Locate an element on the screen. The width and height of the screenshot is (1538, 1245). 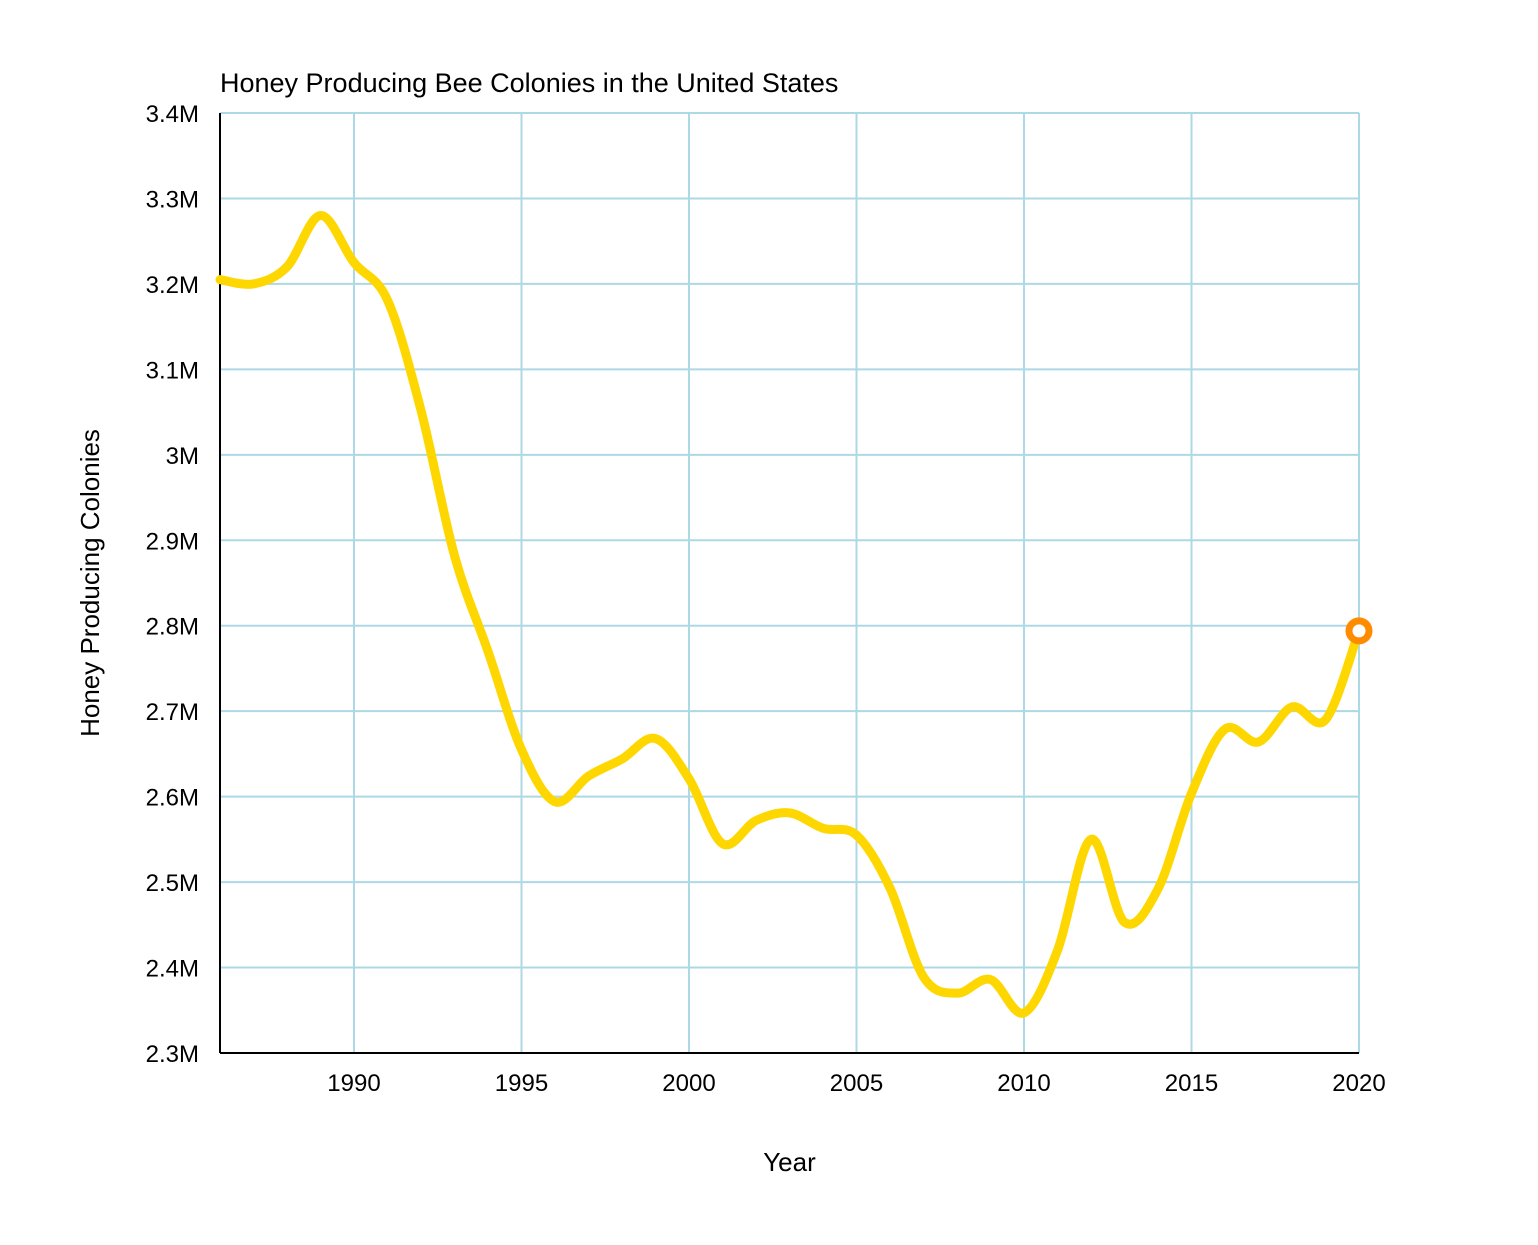
x-tick-label: 1995 is located at coordinates (521, 1083).